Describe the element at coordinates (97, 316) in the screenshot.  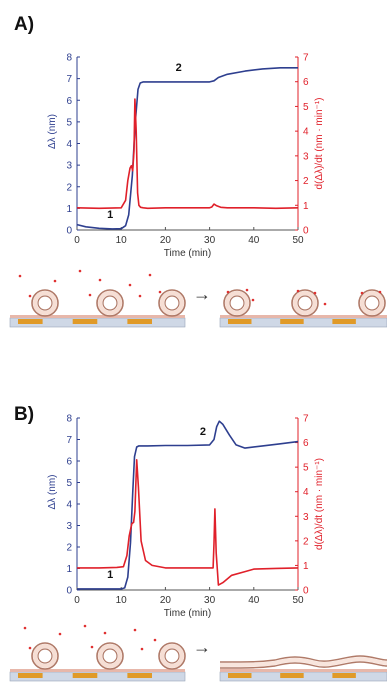
I see `scheme-a-left-substrate-film` at that location.